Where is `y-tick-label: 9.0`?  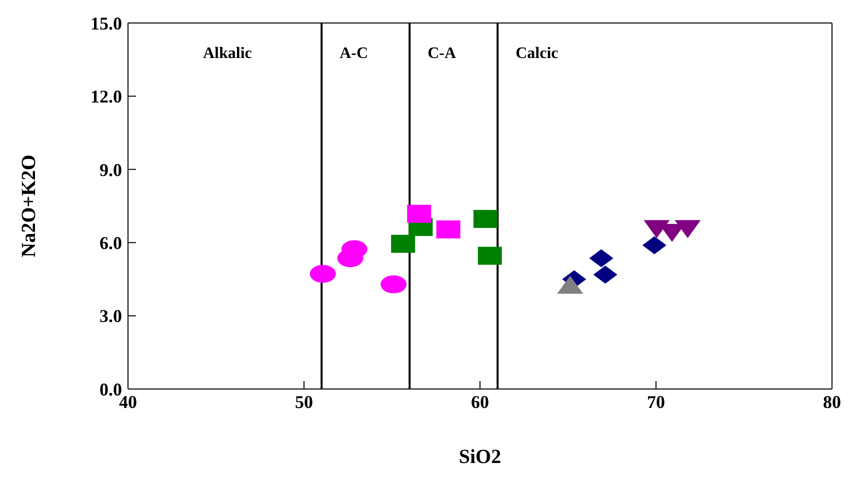 y-tick-label: 9.0 is located at coordinates (111, 170).